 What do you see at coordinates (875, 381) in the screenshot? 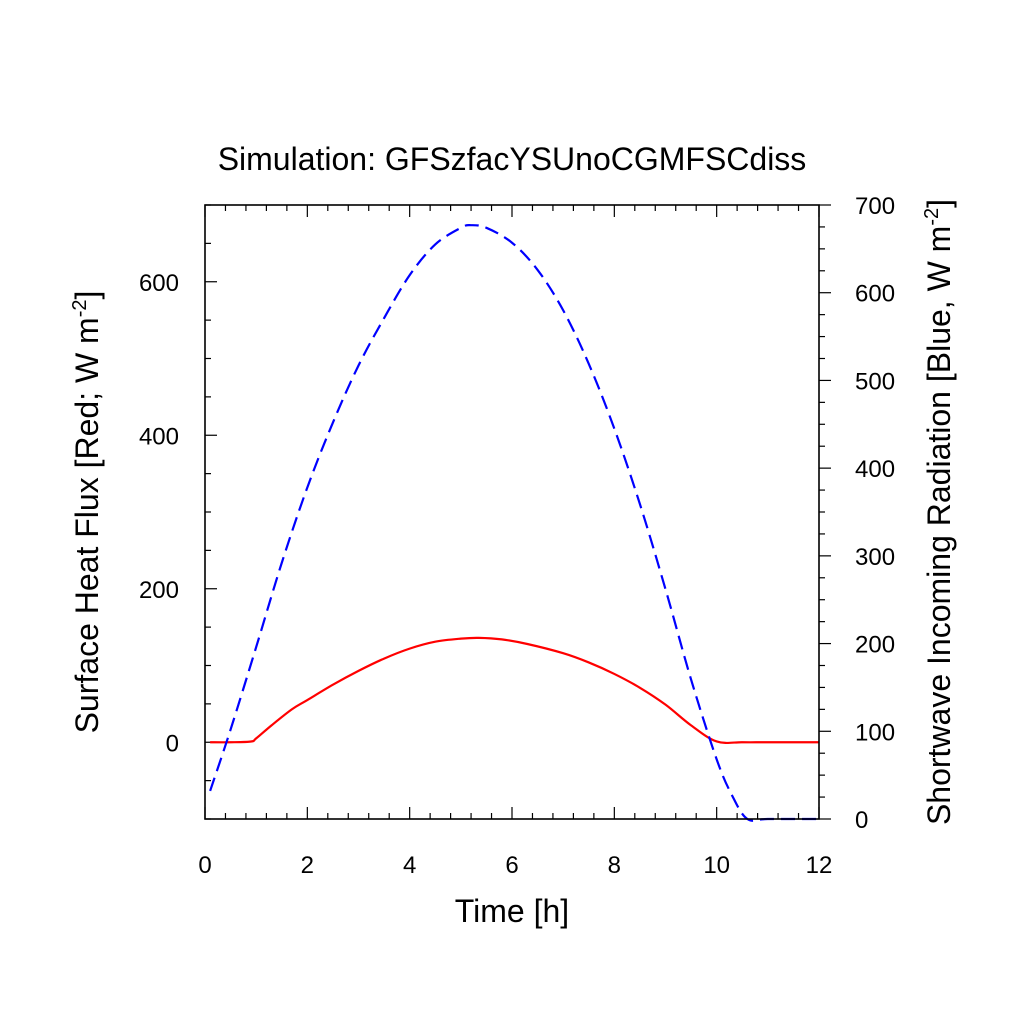
I see `y-right-tick-label: 500` at bounding box center [875, 381].